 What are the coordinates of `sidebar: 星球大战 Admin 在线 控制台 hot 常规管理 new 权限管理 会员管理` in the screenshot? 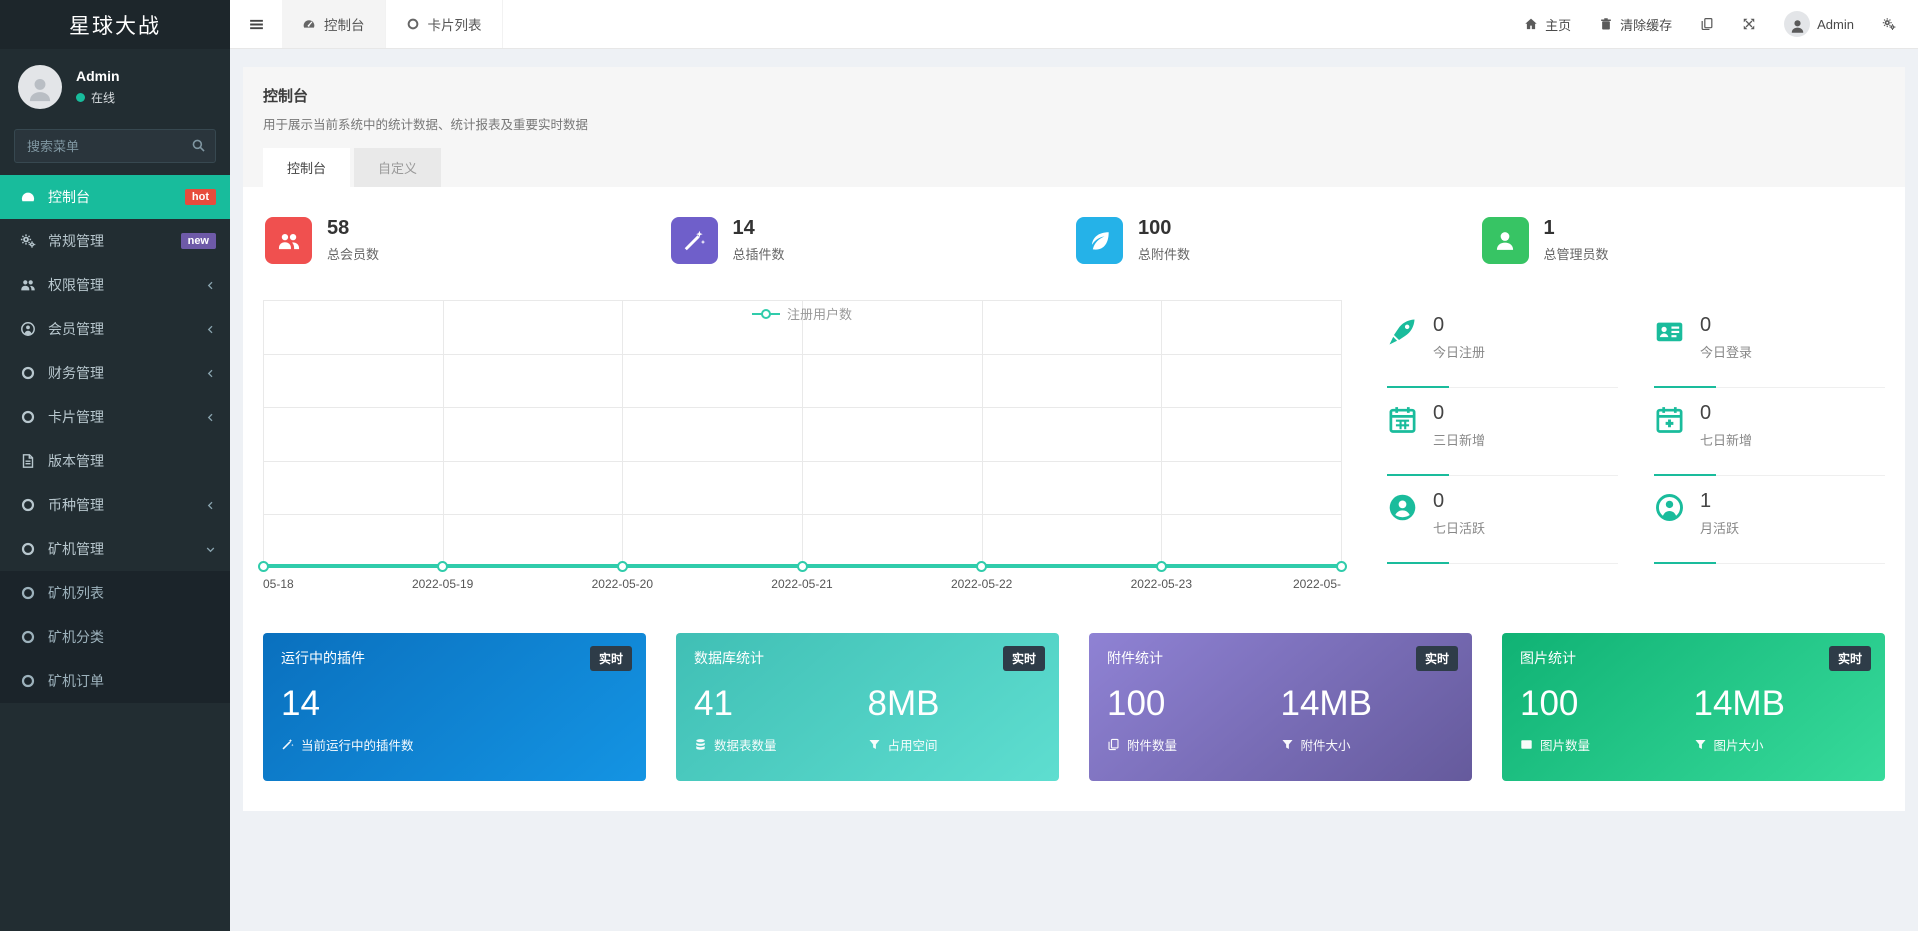 It's located at (115, 465).